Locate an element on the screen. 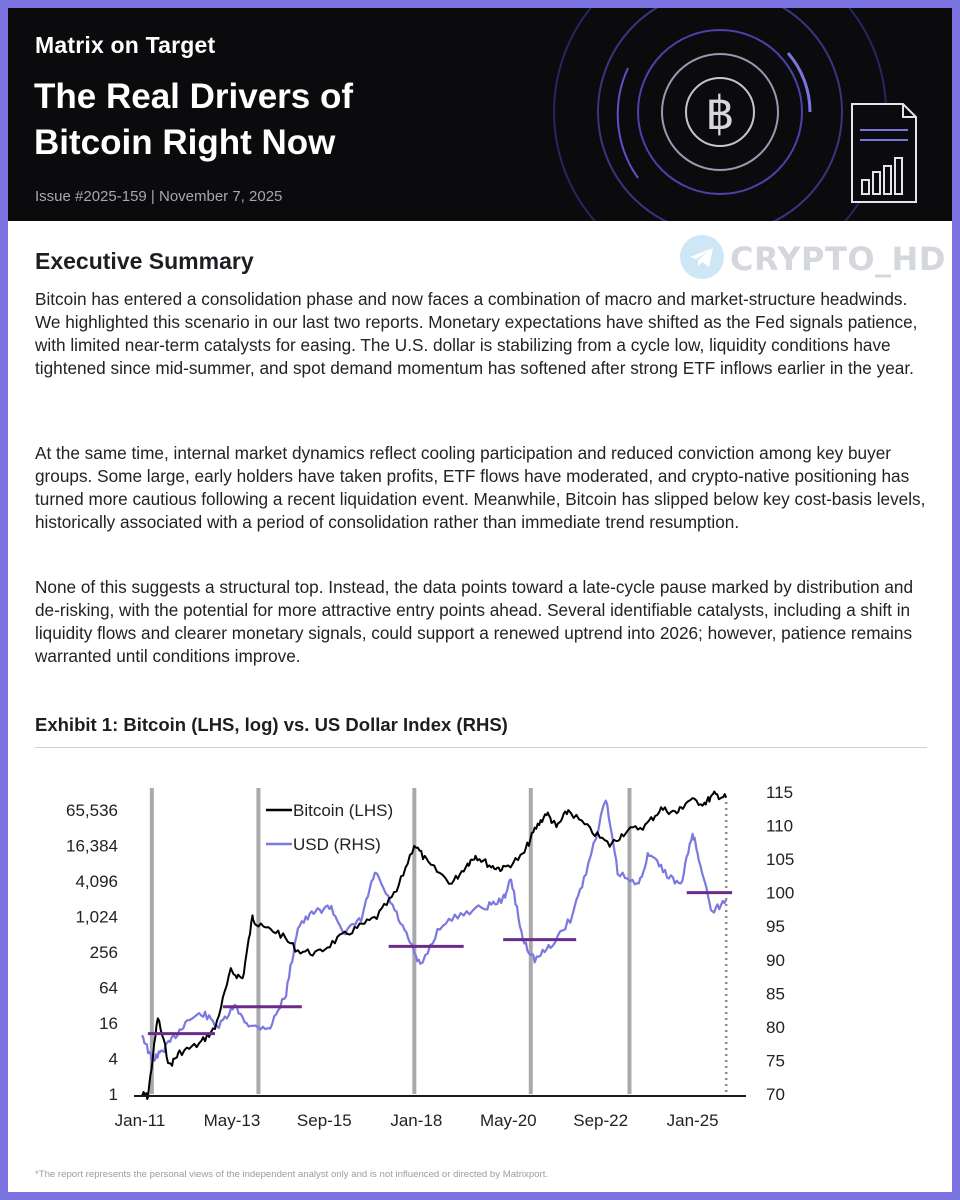  telegram-icon is located at coordinates (702, 257).